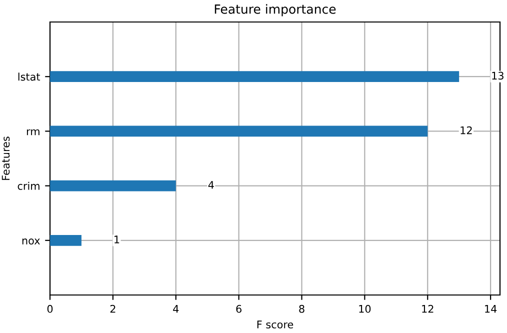 The image size is (507, 333). What do you see at coordinates (275, 10) in the screenshot?
I see `chart-title: Feature importance` at bounding box center [275, 10].